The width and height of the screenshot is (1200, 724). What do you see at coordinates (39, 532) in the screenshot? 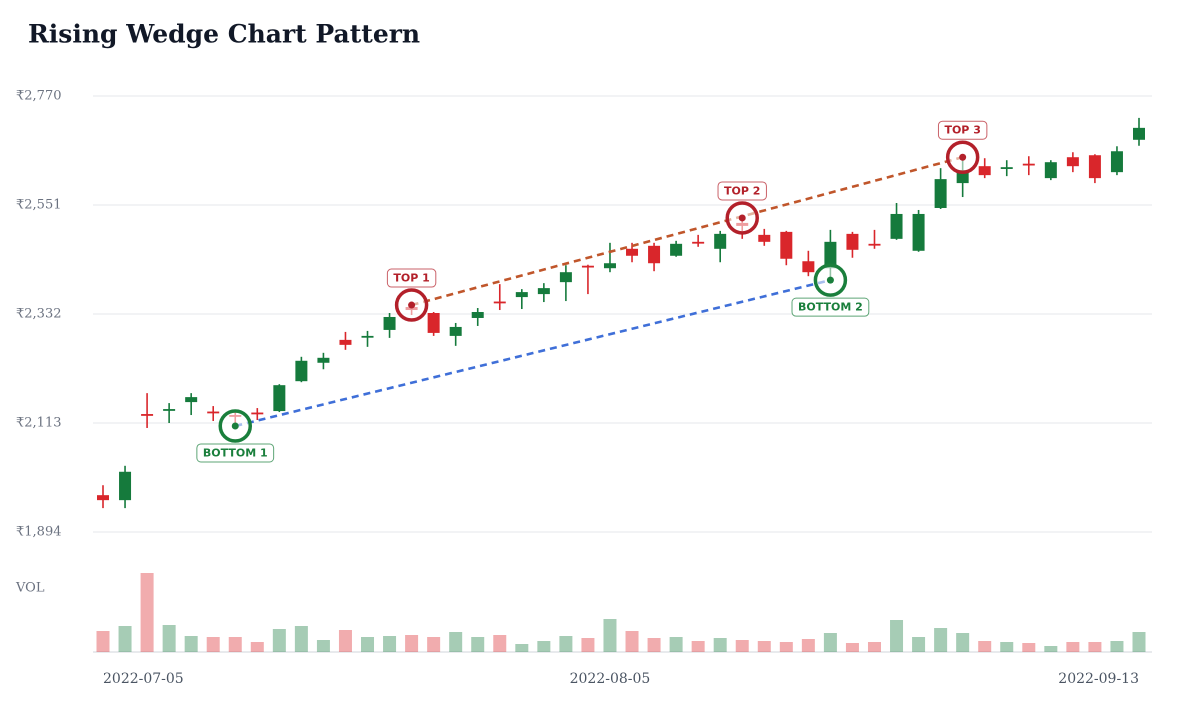
I see `y-tick-label: ₹1,894` at bounding box center [39, 532].